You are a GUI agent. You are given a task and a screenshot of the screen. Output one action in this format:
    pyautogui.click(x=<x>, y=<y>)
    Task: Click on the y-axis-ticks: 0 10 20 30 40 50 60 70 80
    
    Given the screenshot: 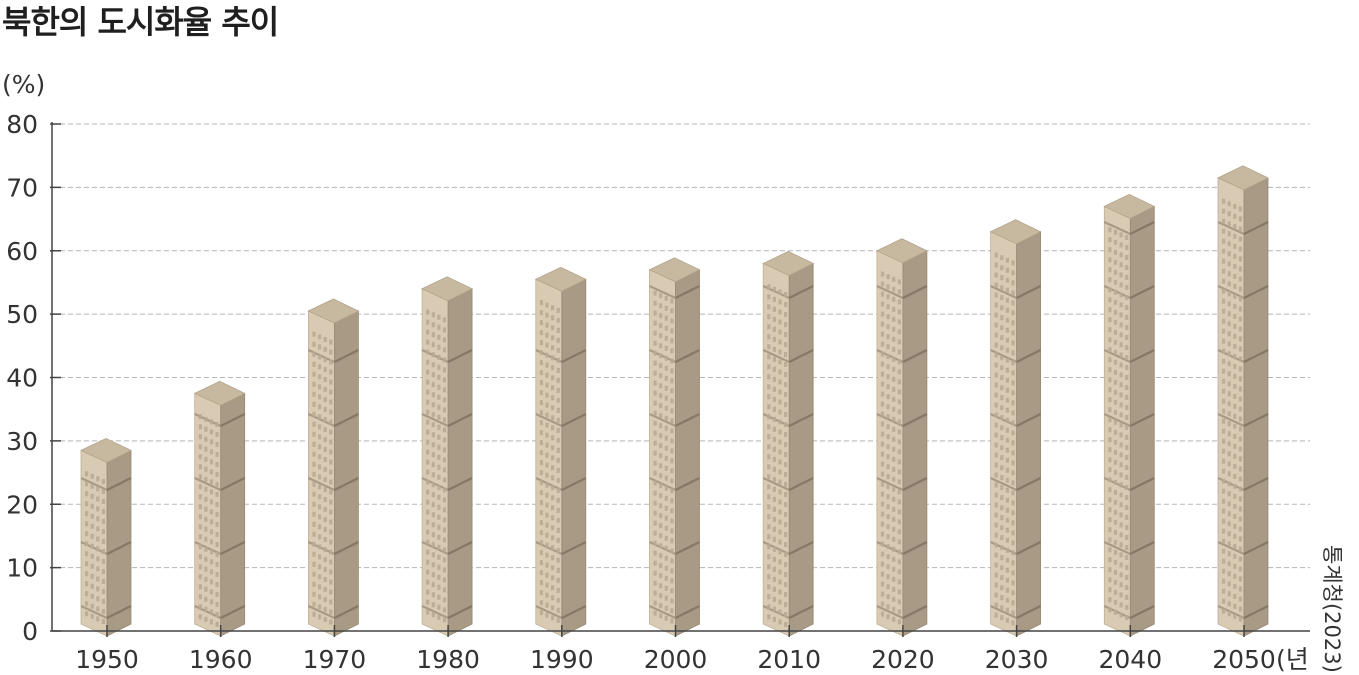 What is the action you would take?
    pyautogui.click(x=33, y=378)
    